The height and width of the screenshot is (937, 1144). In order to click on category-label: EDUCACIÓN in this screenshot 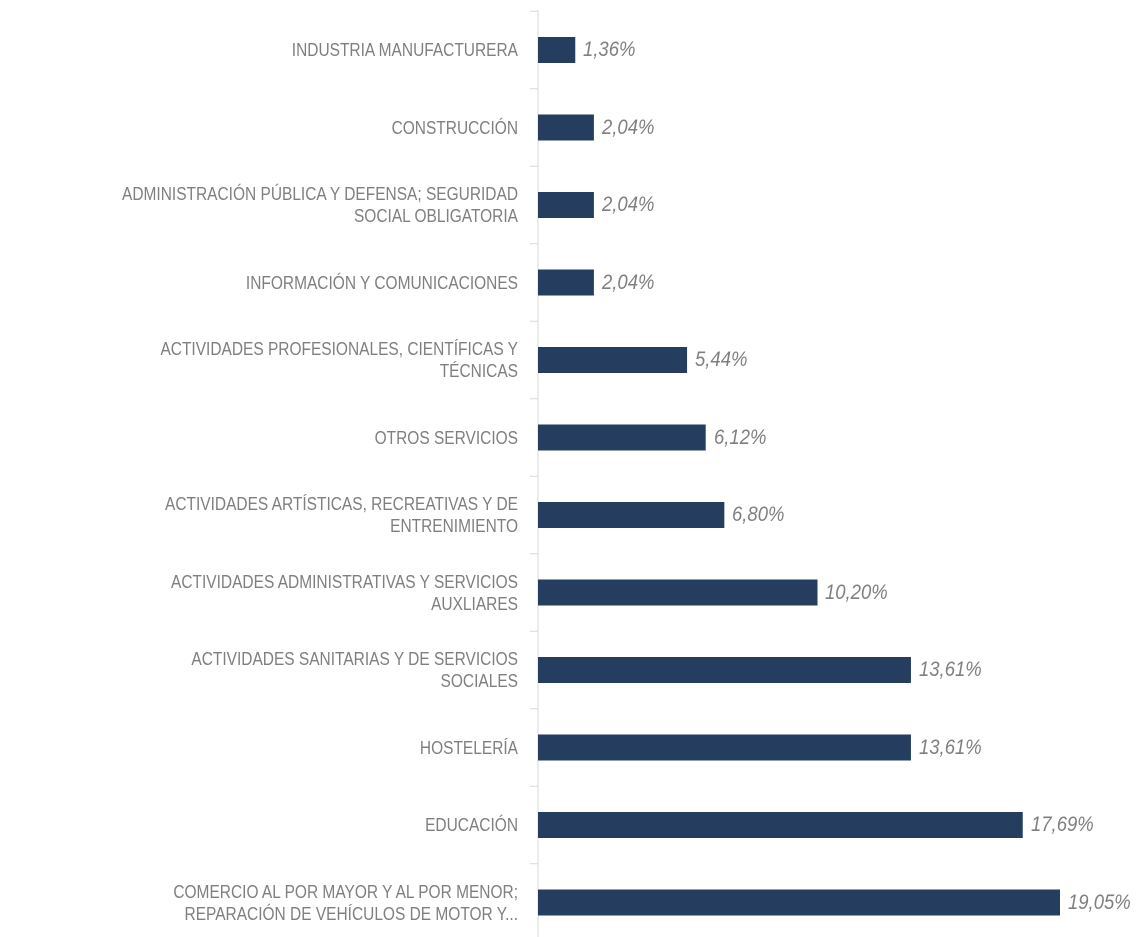, I will do `click(471, 825)`.